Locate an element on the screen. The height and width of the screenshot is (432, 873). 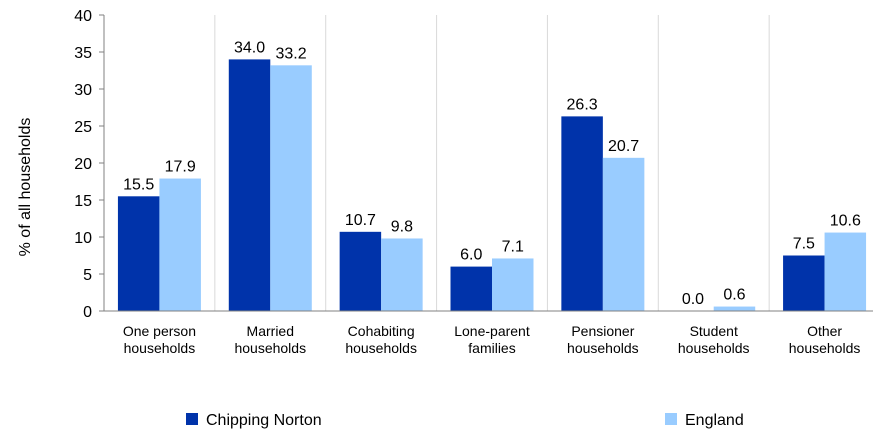
legend-label: Chipping Norton is located at coordinates (264, 420).